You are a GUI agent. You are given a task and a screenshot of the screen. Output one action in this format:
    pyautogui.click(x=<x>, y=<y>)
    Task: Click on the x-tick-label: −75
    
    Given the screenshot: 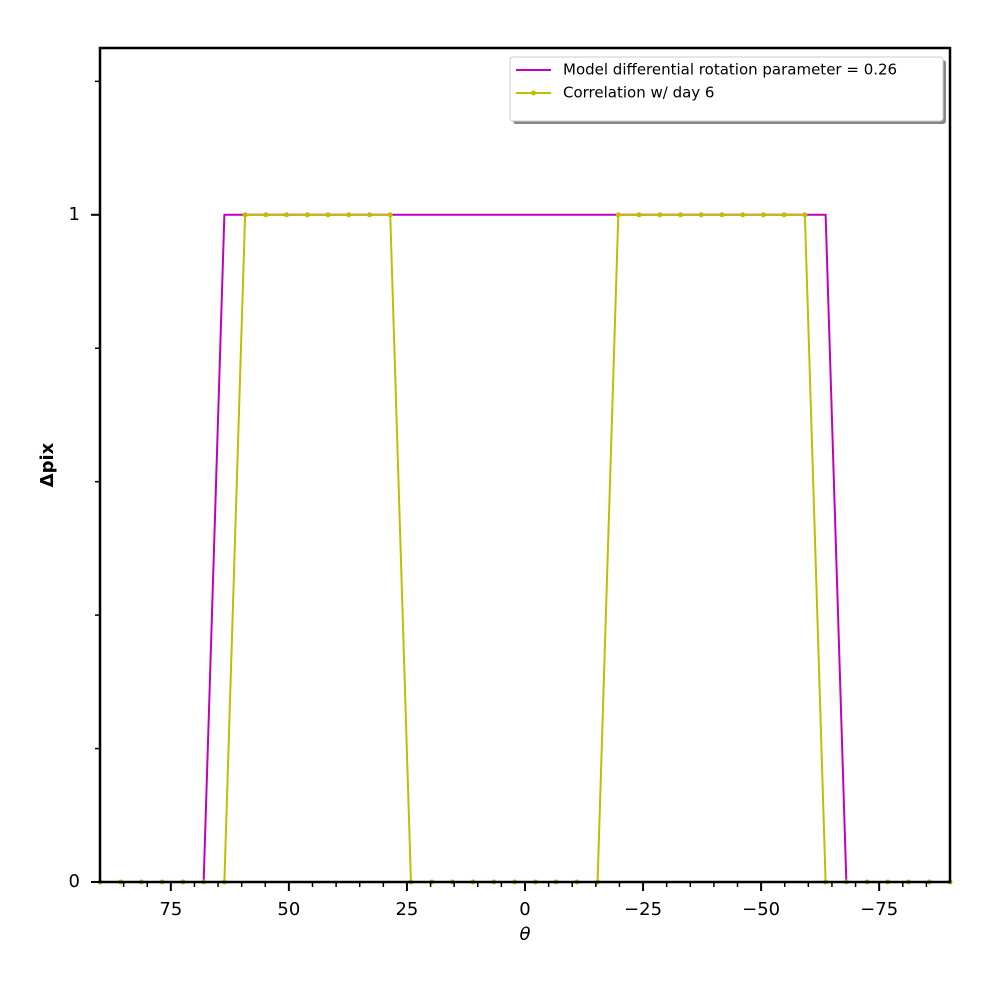 What is the action you would take?
    pyautogui.click(x=879, y=909)
    